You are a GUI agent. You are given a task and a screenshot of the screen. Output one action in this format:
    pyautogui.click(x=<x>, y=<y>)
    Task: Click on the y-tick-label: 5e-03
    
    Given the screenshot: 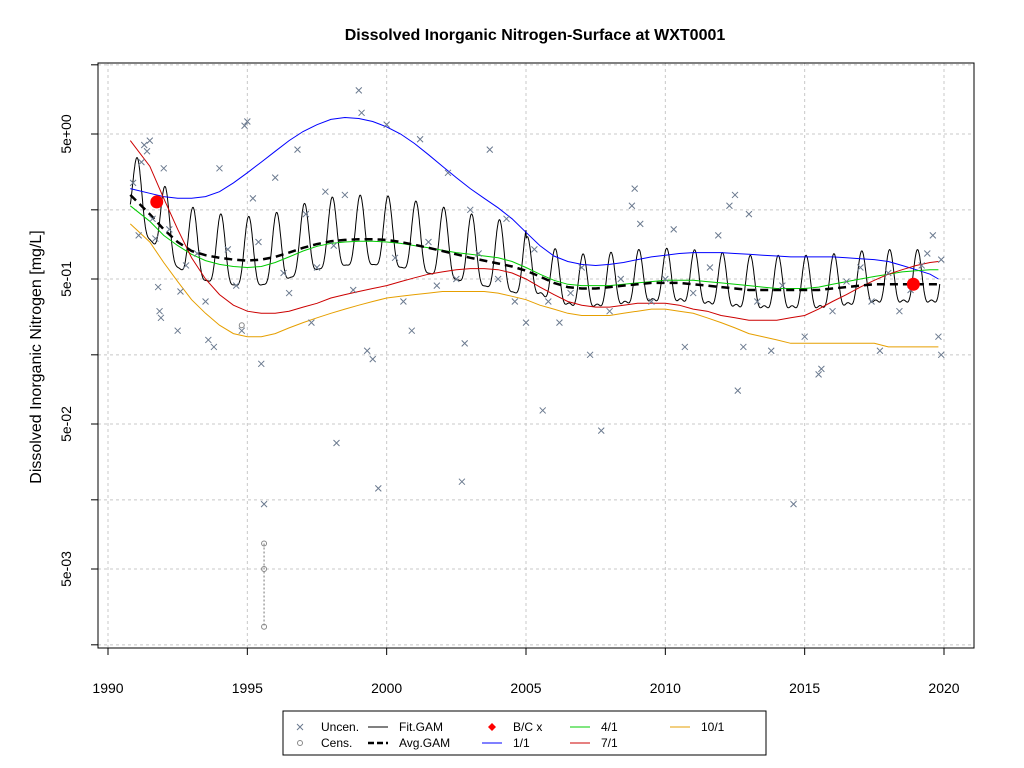 What is the action you would take?
    pyautogui.click(x=66, y=569)
    